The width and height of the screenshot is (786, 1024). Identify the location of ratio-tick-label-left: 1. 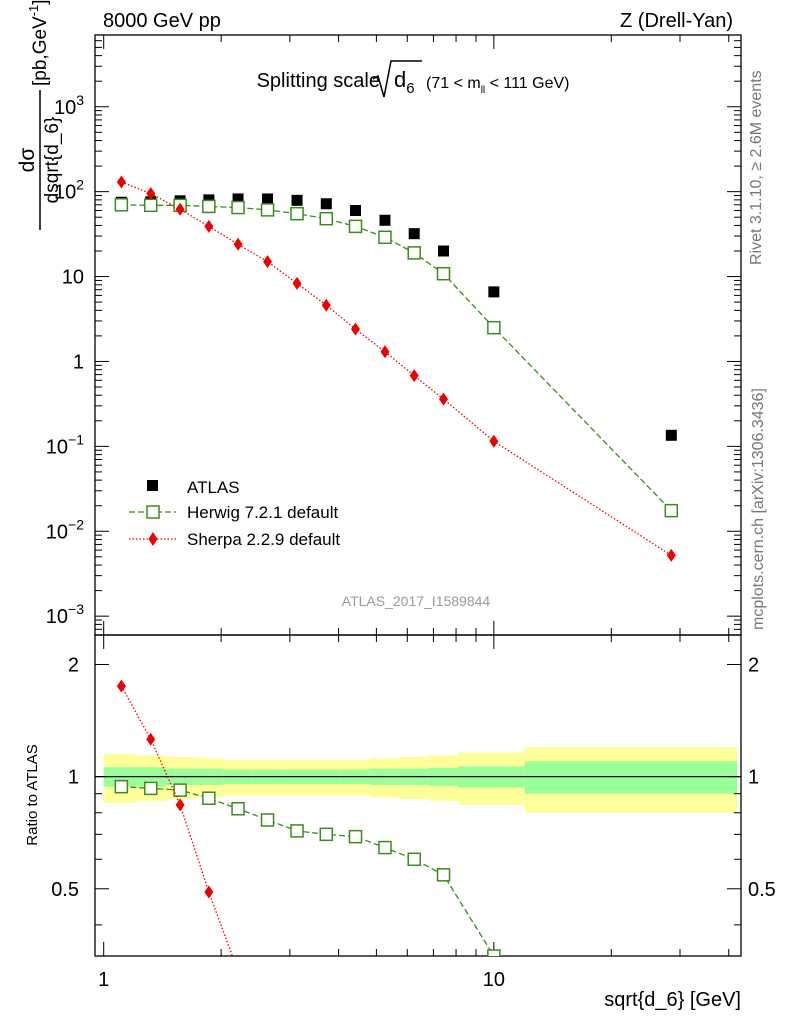
(73, 778).